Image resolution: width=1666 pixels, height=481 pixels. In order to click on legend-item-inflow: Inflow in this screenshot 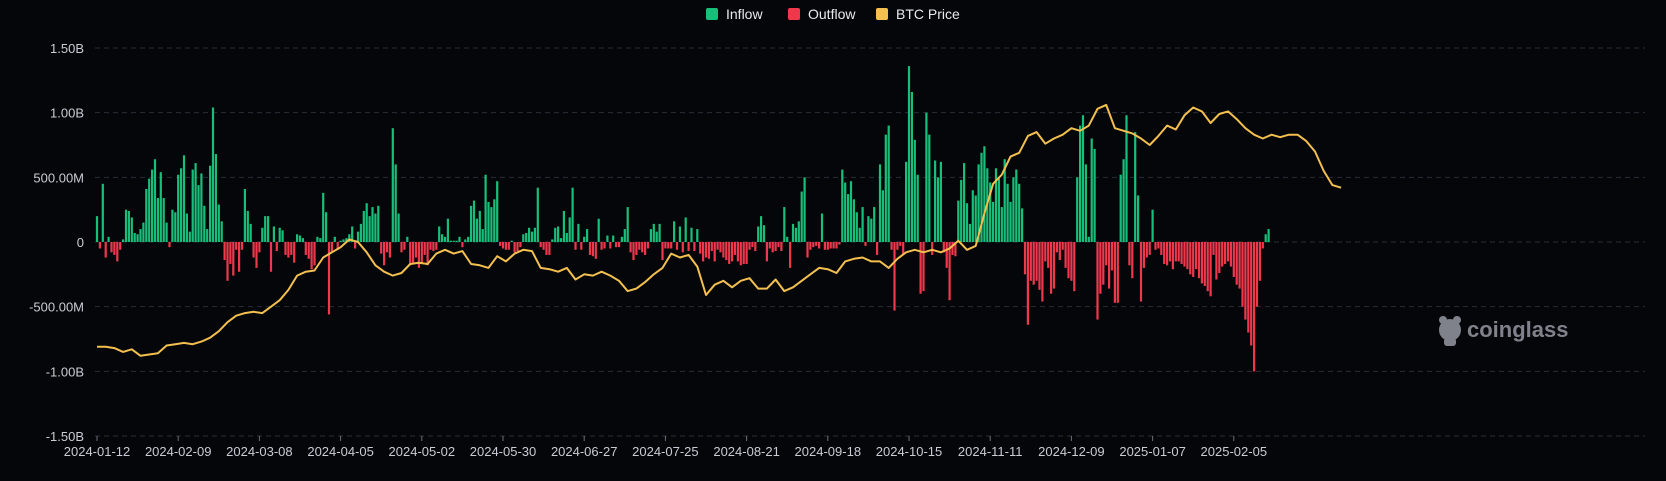, I will do `click(734, 14)`.